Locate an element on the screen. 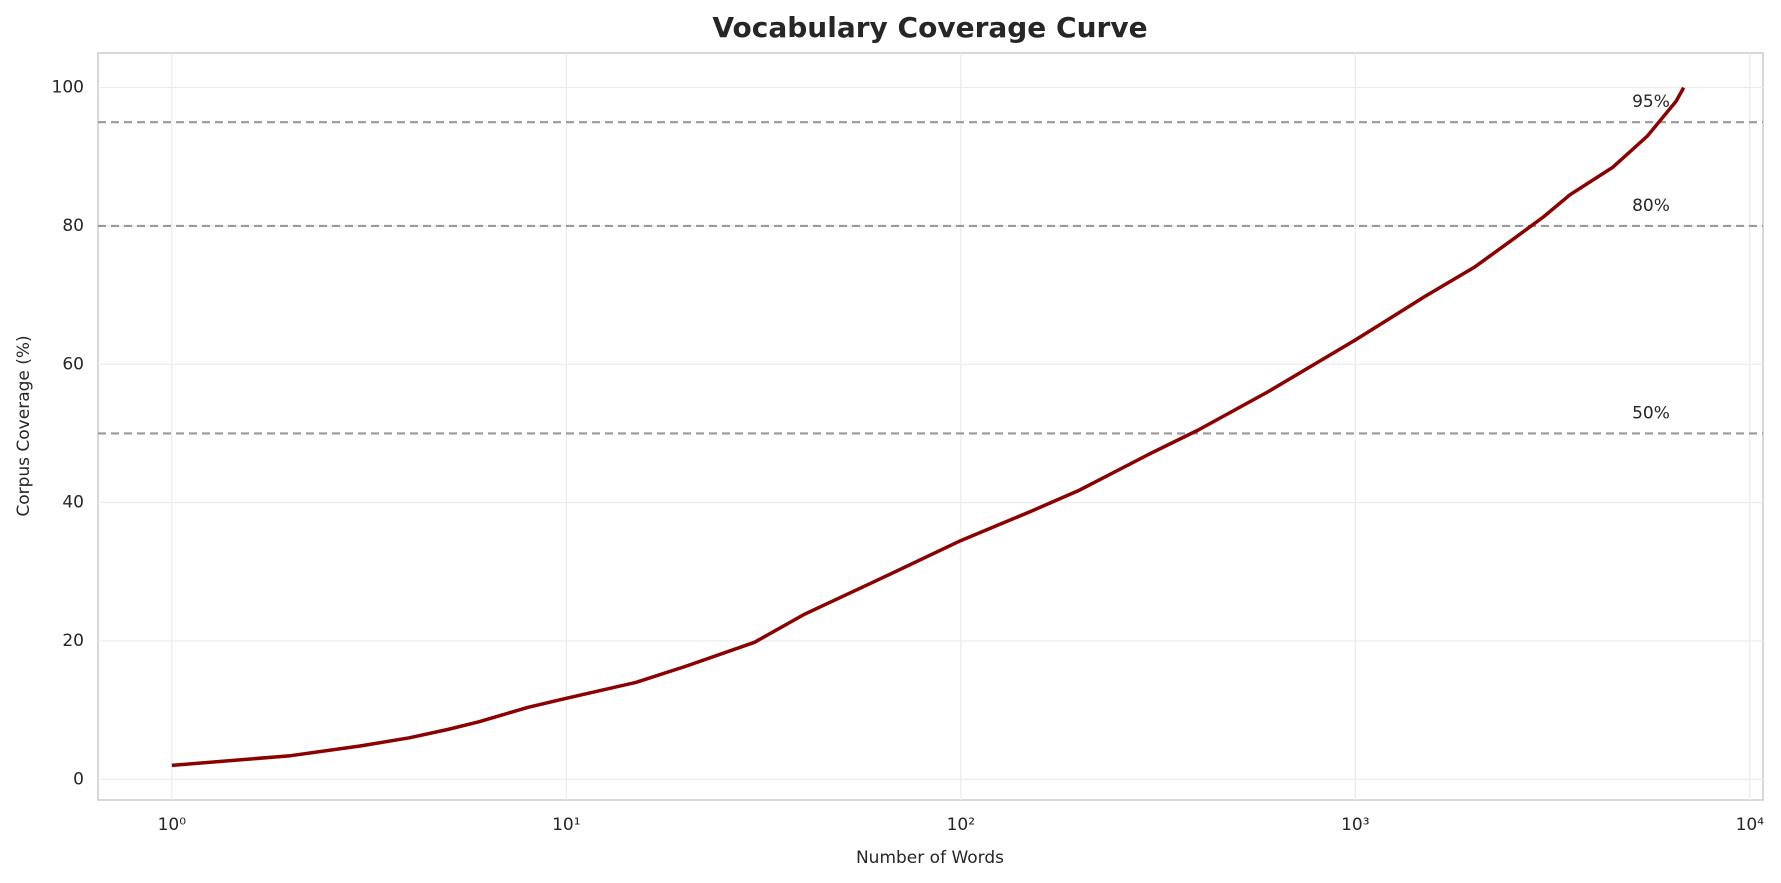  y-tick-label: 100 is located at coordinates (68, 88).